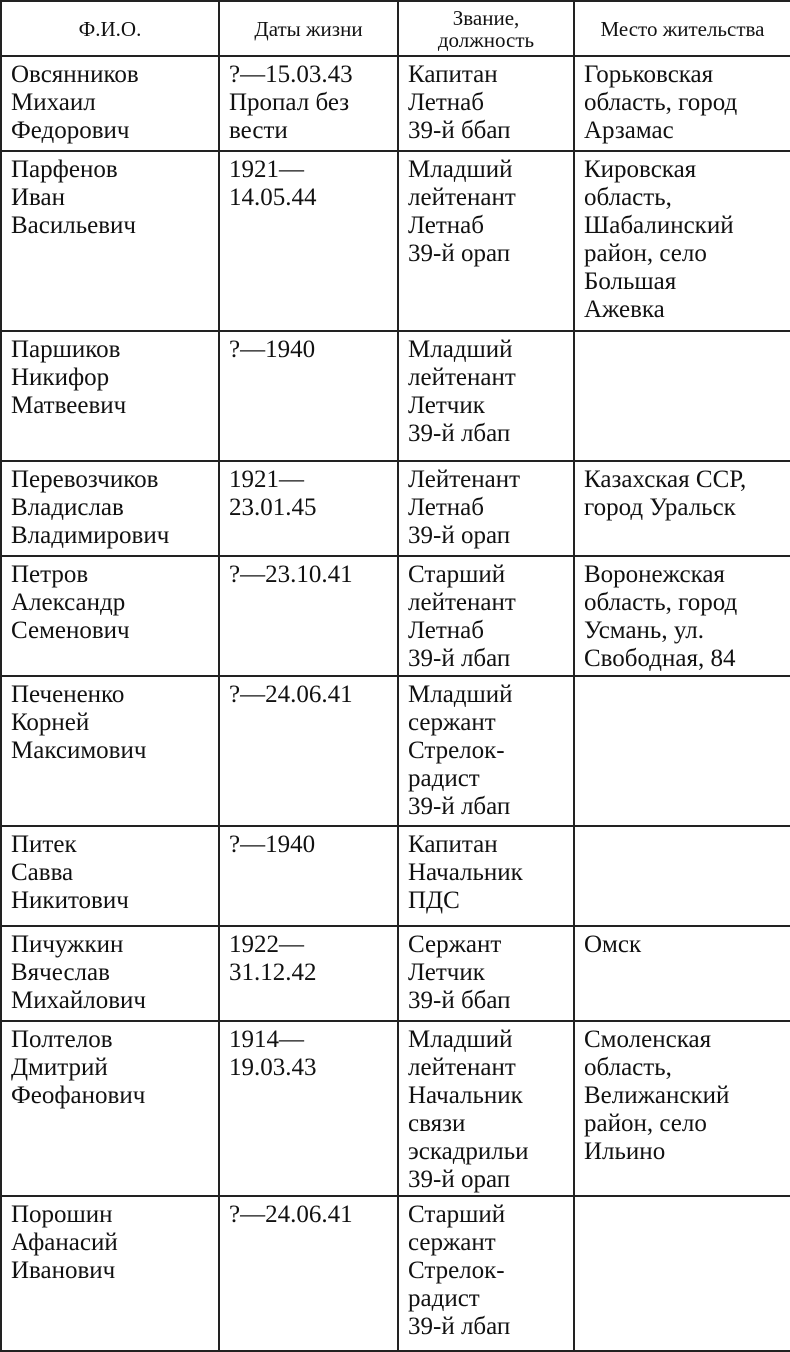 Image resolution: width=790 pixels, height=1352 pixels. Describe the element at coordinates (67, 944) in the screenshot. I see `cell-line: Пичужкин` at that location.